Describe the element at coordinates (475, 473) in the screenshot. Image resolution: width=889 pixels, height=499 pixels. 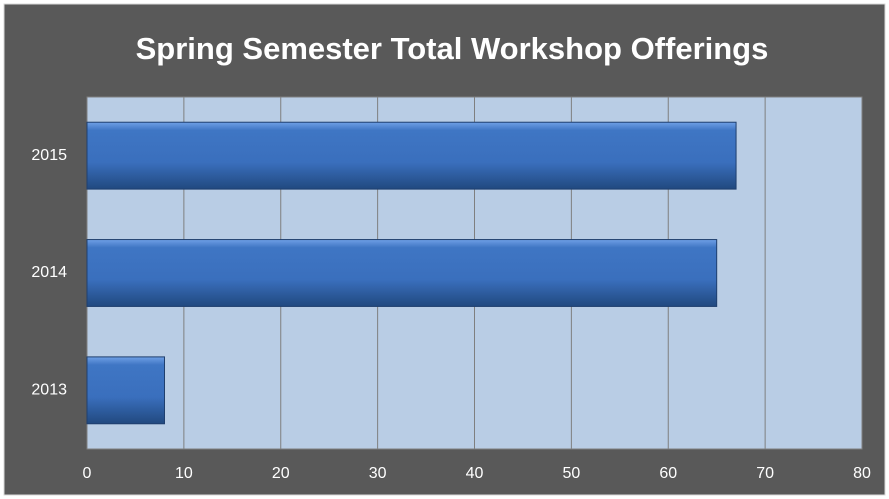
I see `x-tick-label: 40` at that location.